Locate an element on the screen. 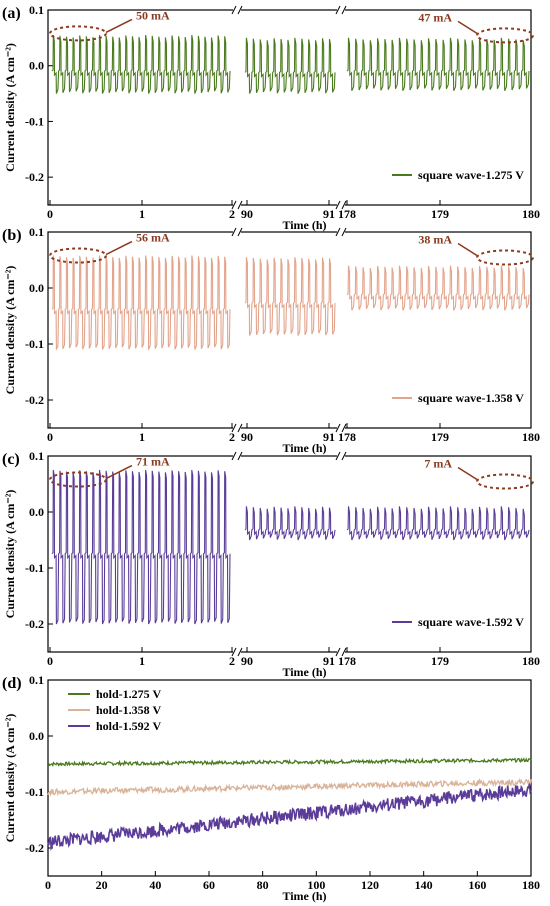  legend-label: hold-1.358 V is located at coordinates (128, 710).